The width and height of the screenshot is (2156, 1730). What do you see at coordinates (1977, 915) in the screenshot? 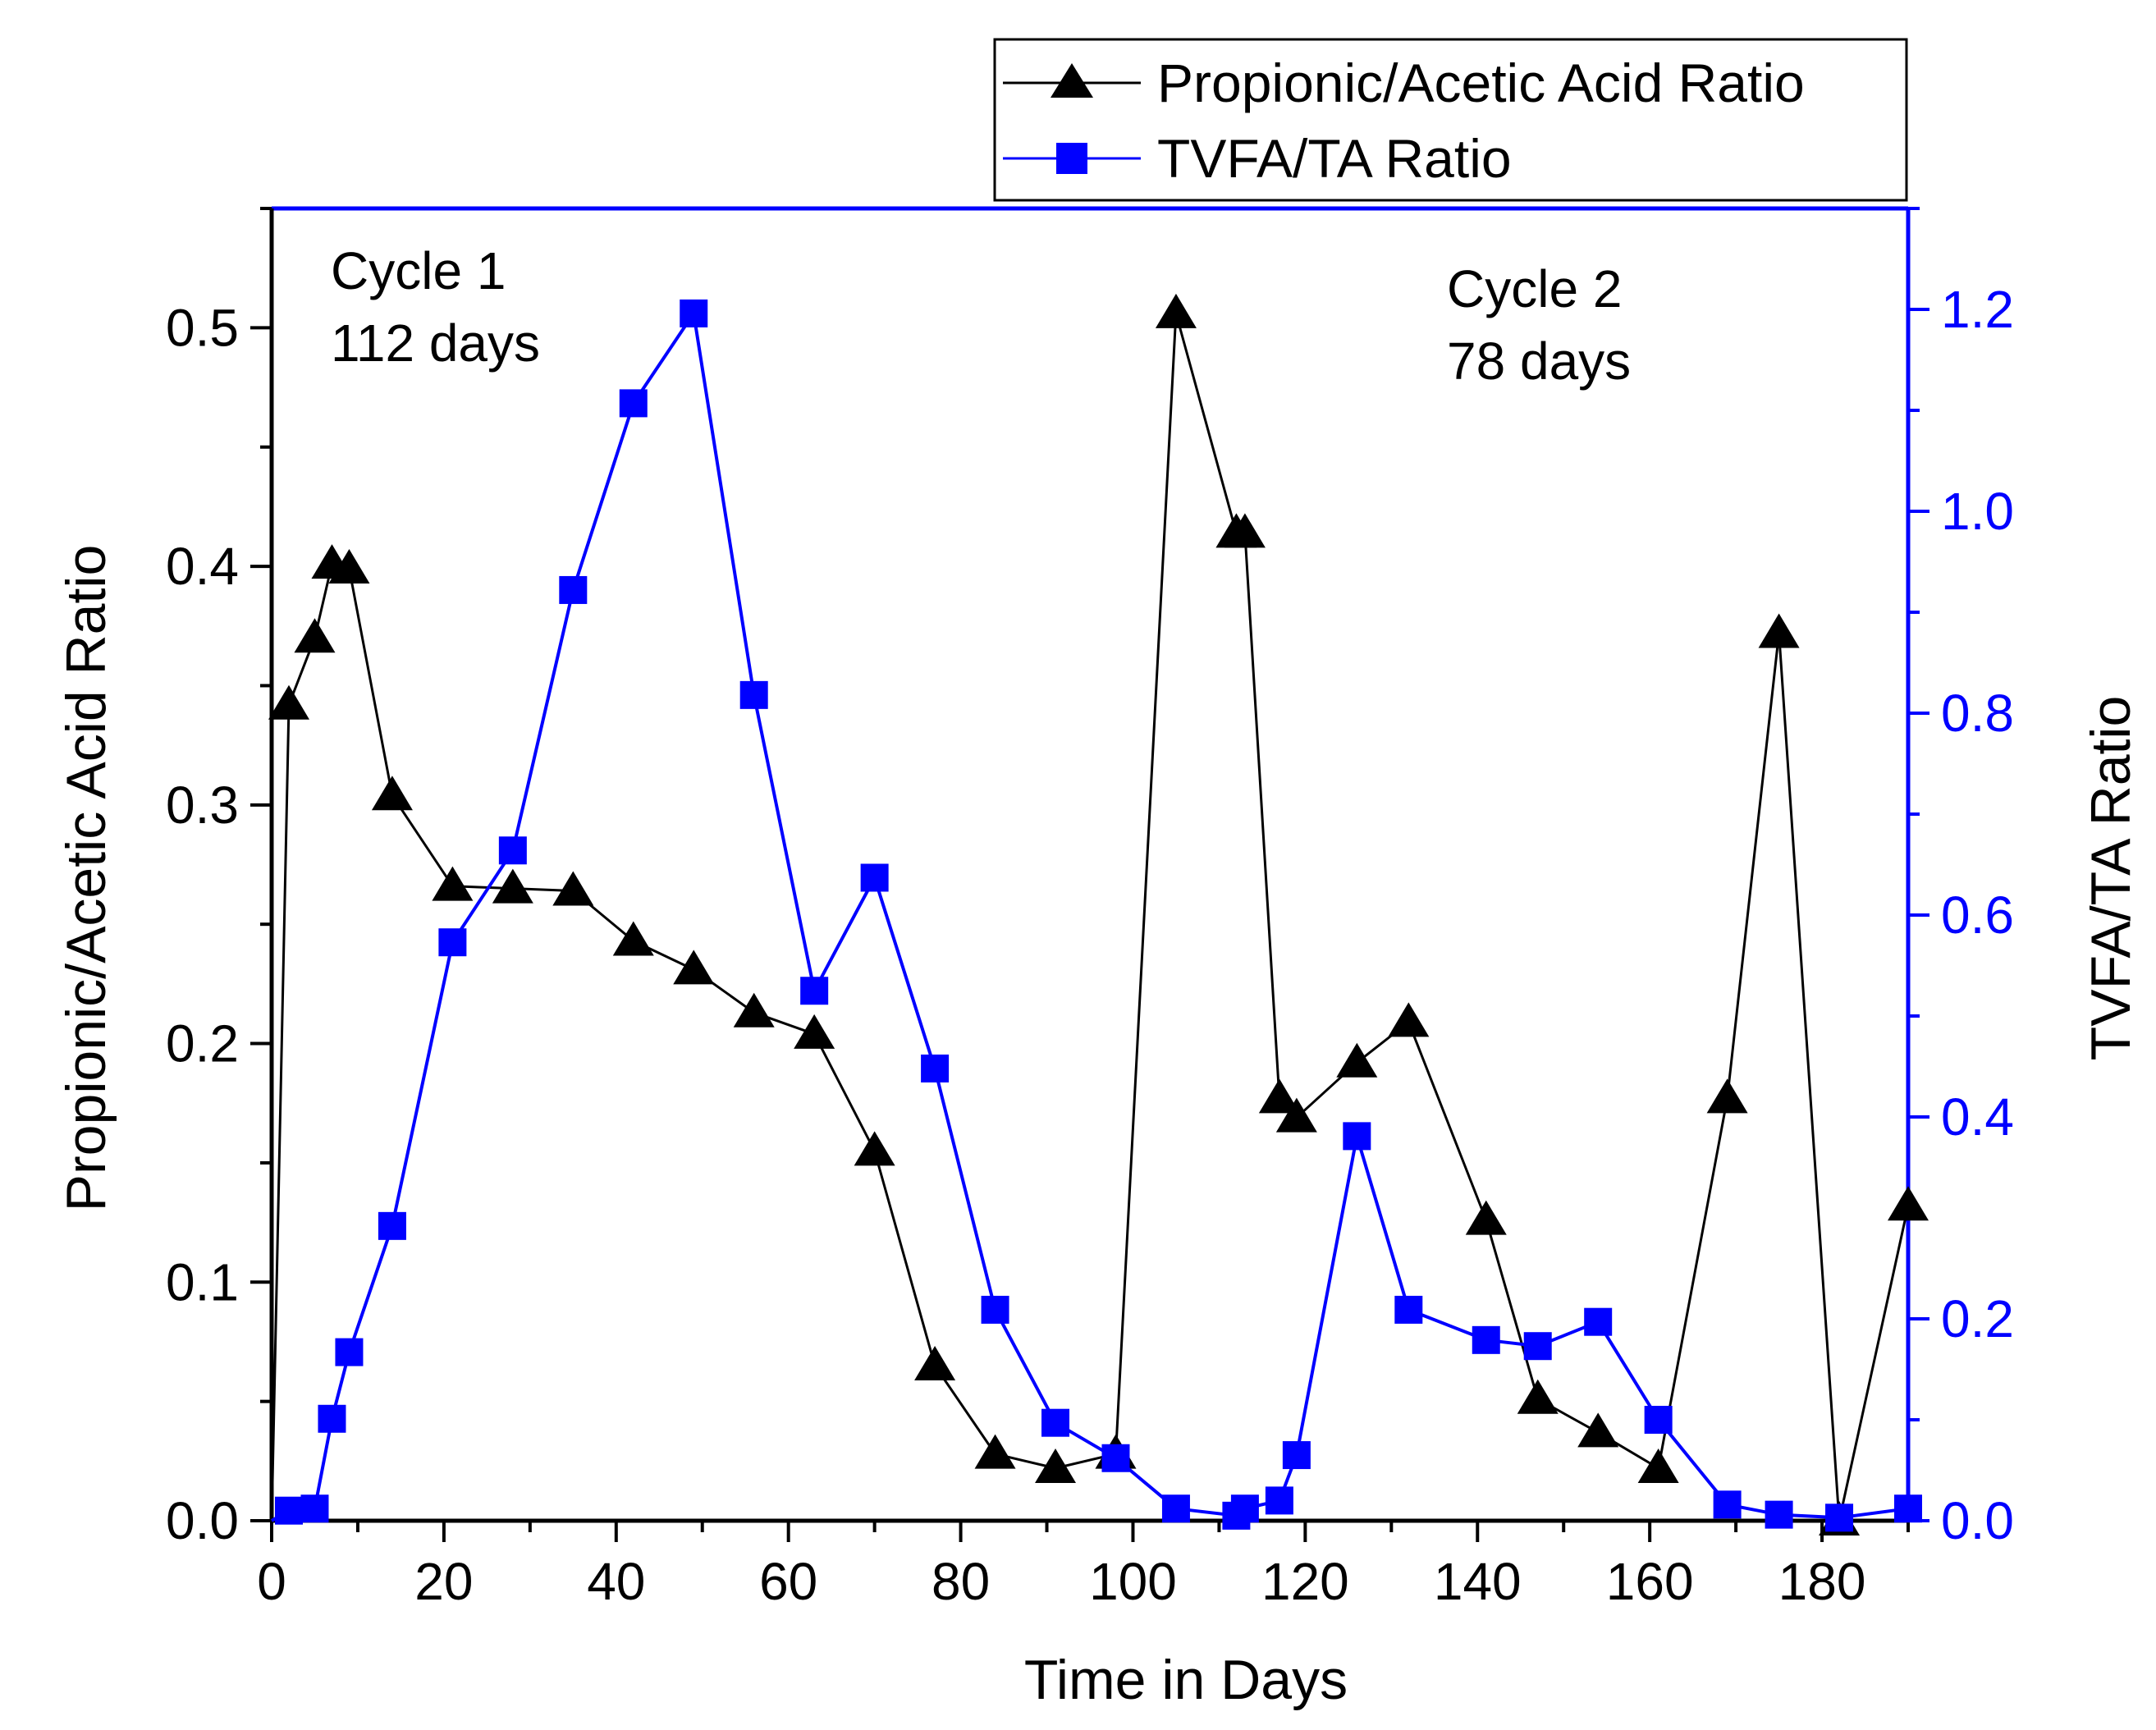
I see `y-right-tick-label: 0.6` at bounding box center [1977, 915].